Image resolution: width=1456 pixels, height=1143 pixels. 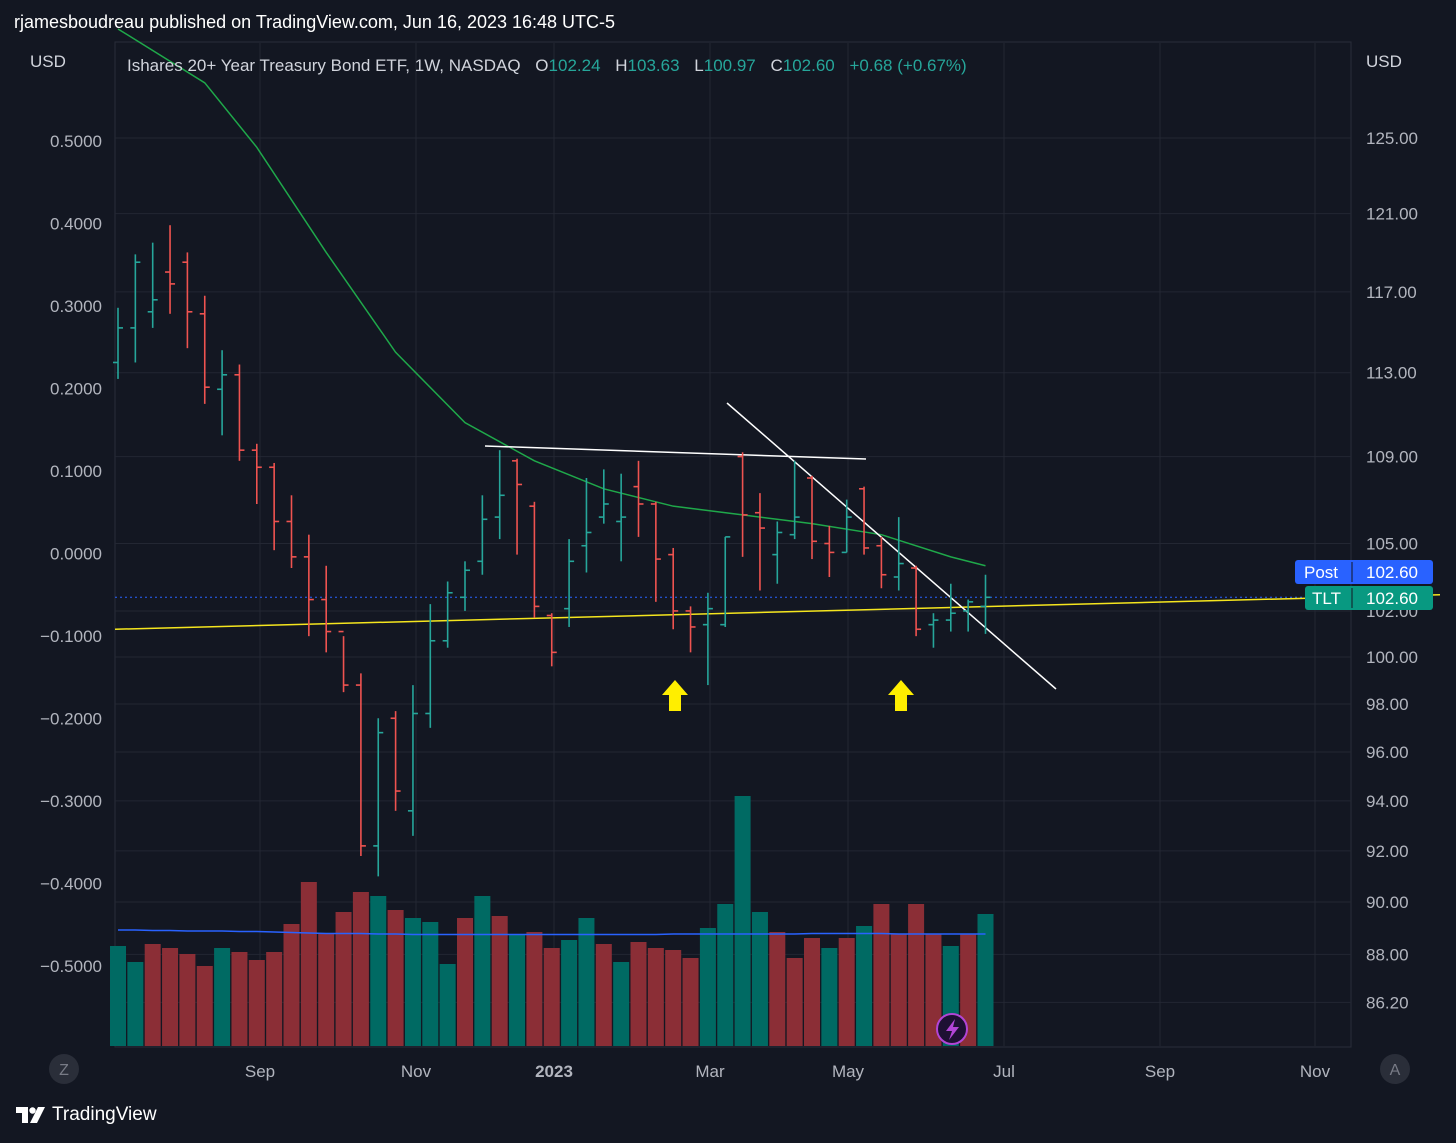 What do you see at coordinates (776, 65) in the screenshot?
I see `legend-c-label: C` at bounding box center [776, 65].